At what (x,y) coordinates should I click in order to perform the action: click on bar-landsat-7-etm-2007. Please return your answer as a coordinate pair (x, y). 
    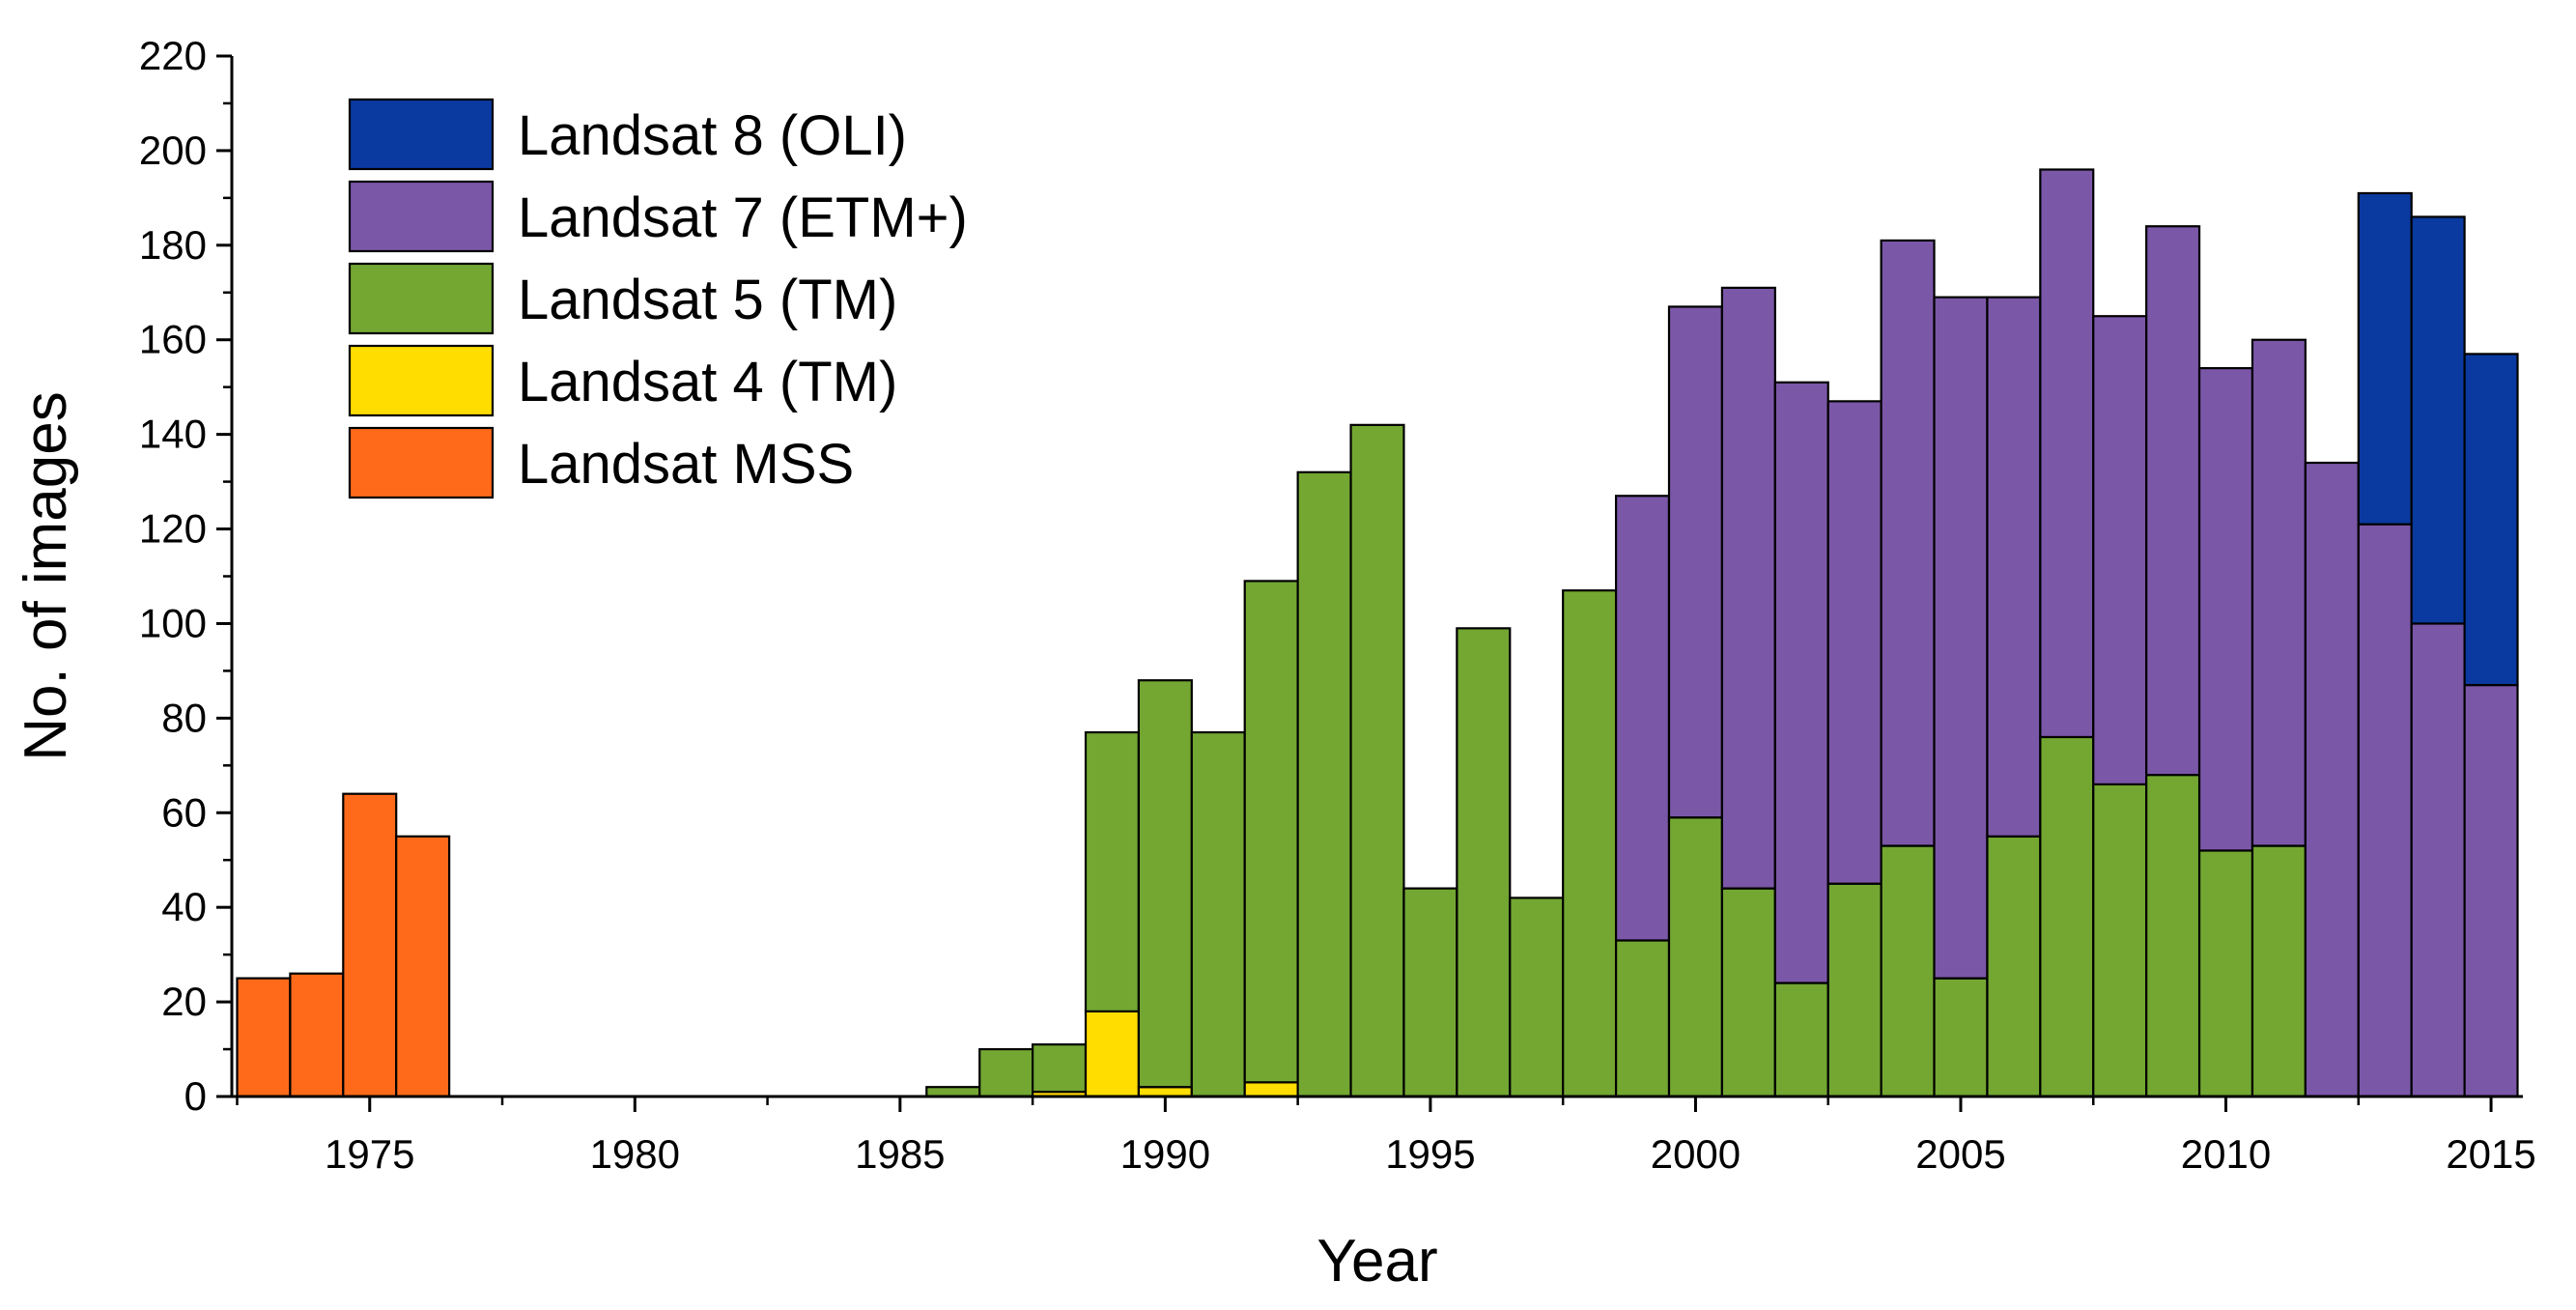
    Looking at the image, I should click on (2067, 454).